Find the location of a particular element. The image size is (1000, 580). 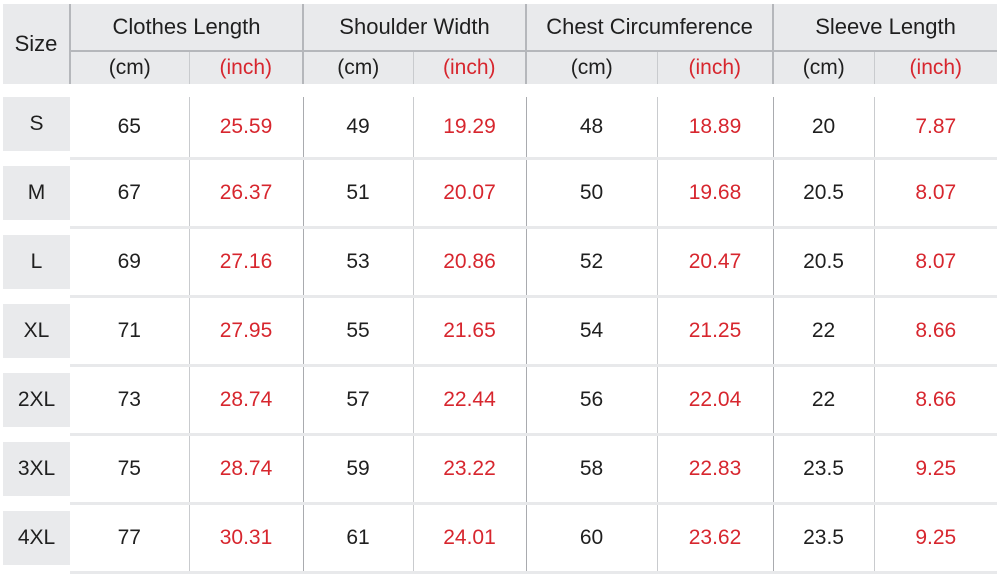

cm-value-cell: 67 is located at coordinates (130, 193).